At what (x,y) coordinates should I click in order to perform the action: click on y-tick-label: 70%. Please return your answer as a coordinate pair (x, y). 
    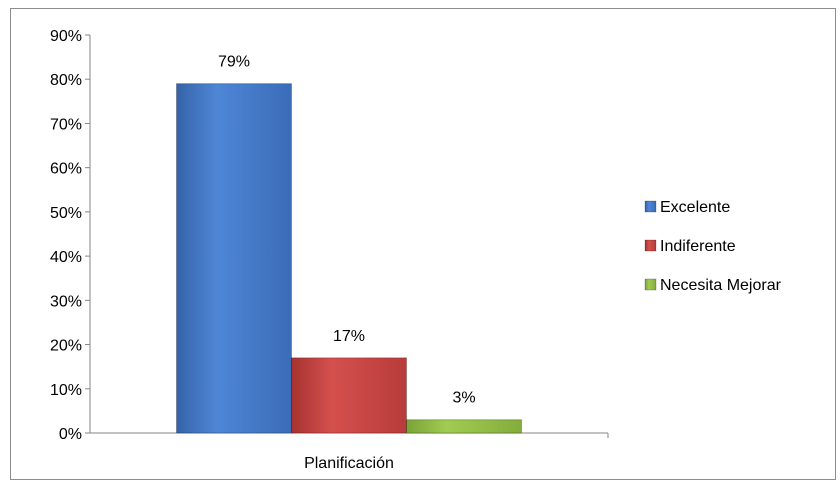
    Looking at the image, I should click on (66, 124).